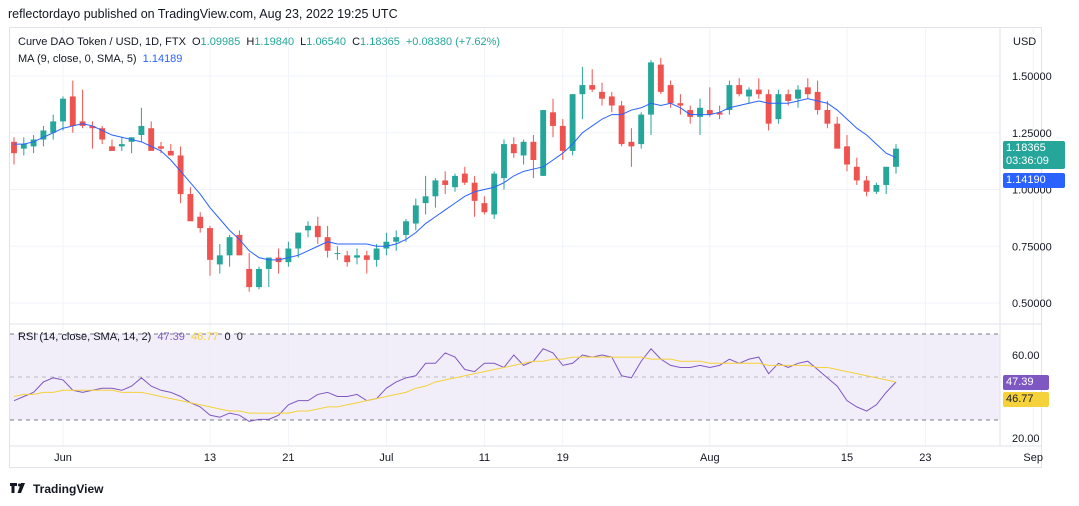  I want to click on rsi-label: RSI (14, close, SMA, 14, 2), so click(85, 337).